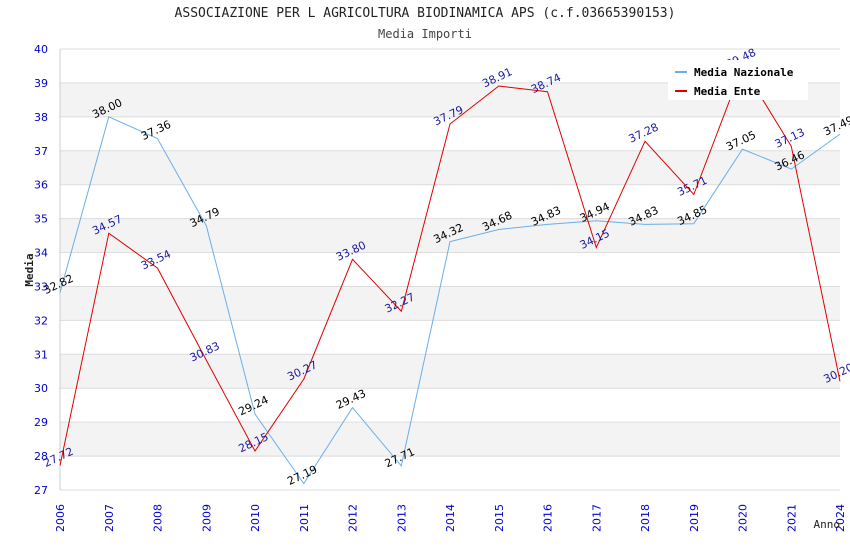 The height and width of the screenshot is (550, 850). What do you see at coordinates (596, 518) in the screenshot?
I see `x-tick-label: 2017` at bounding box center [596, 518].